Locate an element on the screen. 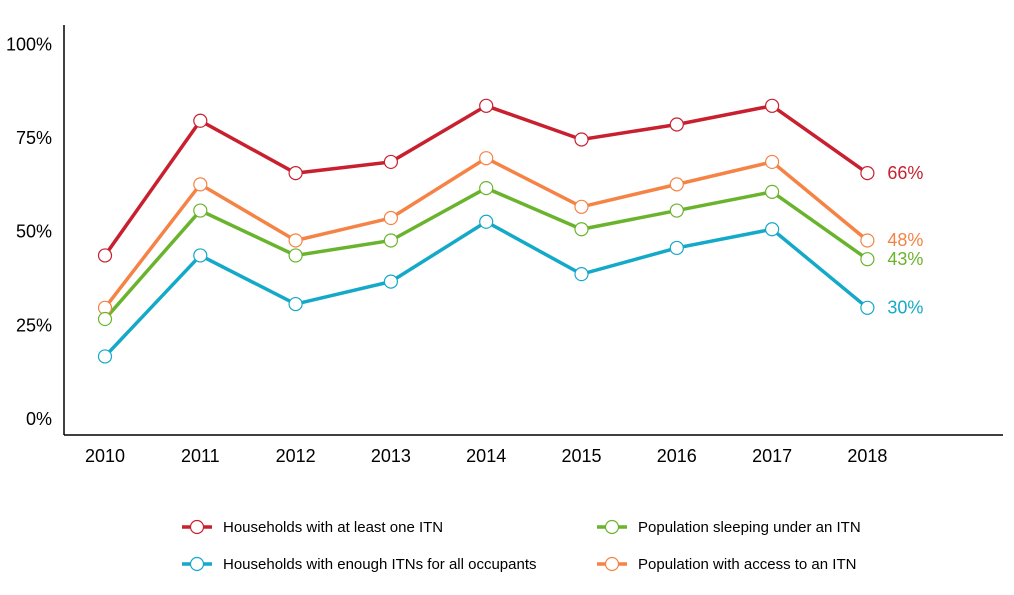  value-label: 43% is located at coordinates (905, 259).